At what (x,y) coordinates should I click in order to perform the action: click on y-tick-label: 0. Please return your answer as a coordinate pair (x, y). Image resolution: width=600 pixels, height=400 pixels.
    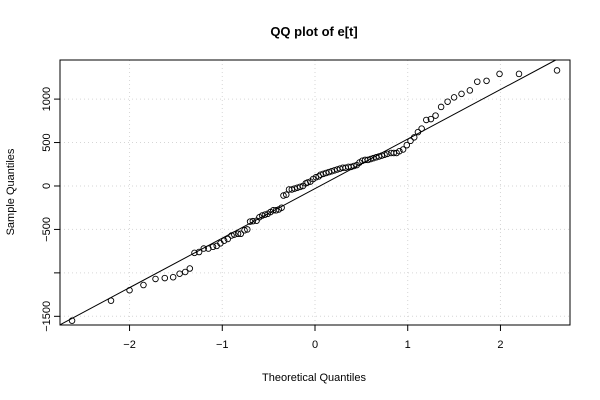
    Looking at the image, I should click on (47, 186).